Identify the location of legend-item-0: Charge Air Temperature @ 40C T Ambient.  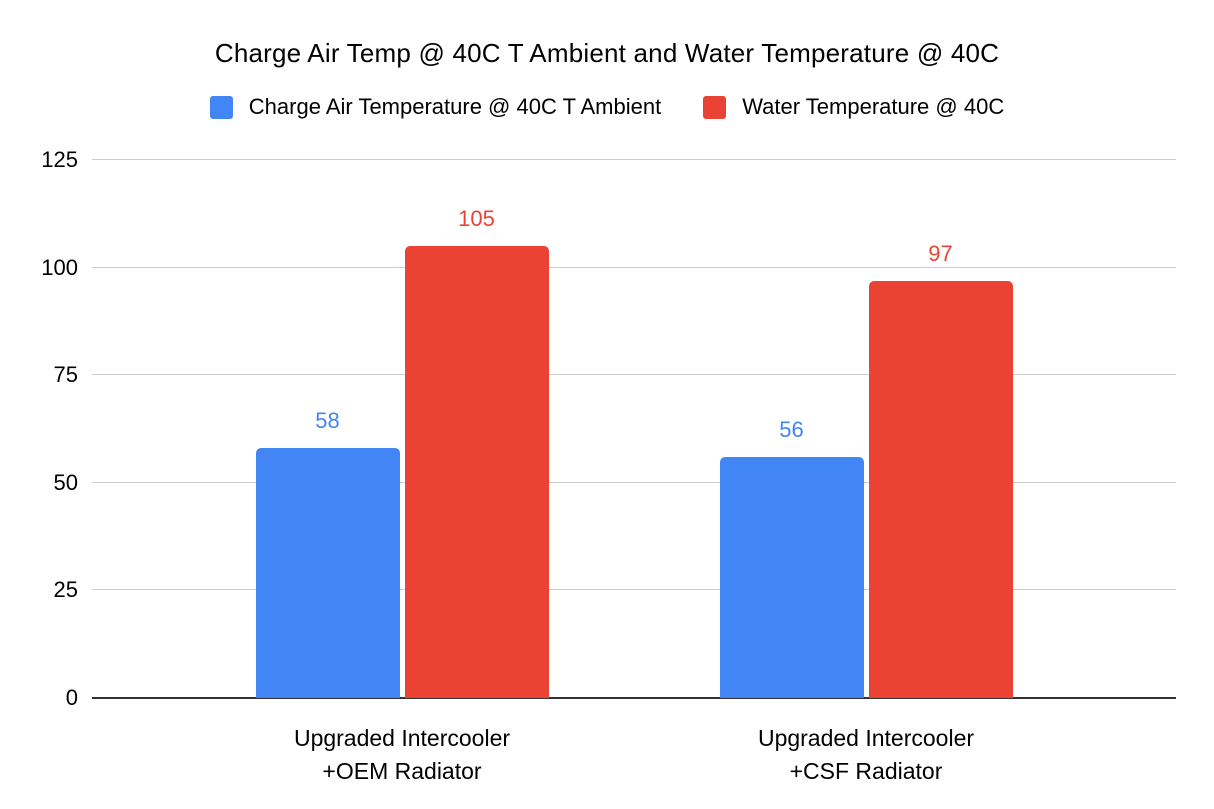
(435, 107).